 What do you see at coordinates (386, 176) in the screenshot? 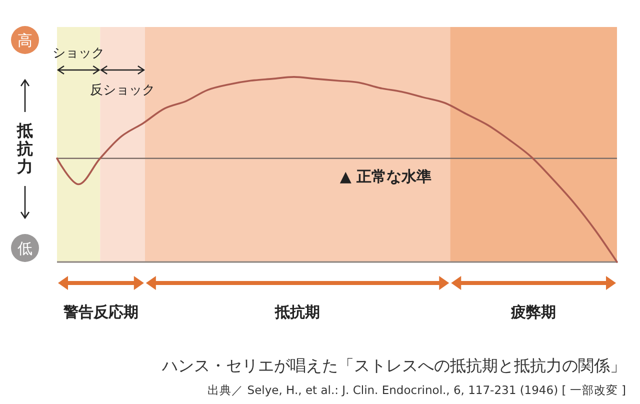
I see `ref-line-label: ▲ 正常な水準` at bounding box center [386, 176].